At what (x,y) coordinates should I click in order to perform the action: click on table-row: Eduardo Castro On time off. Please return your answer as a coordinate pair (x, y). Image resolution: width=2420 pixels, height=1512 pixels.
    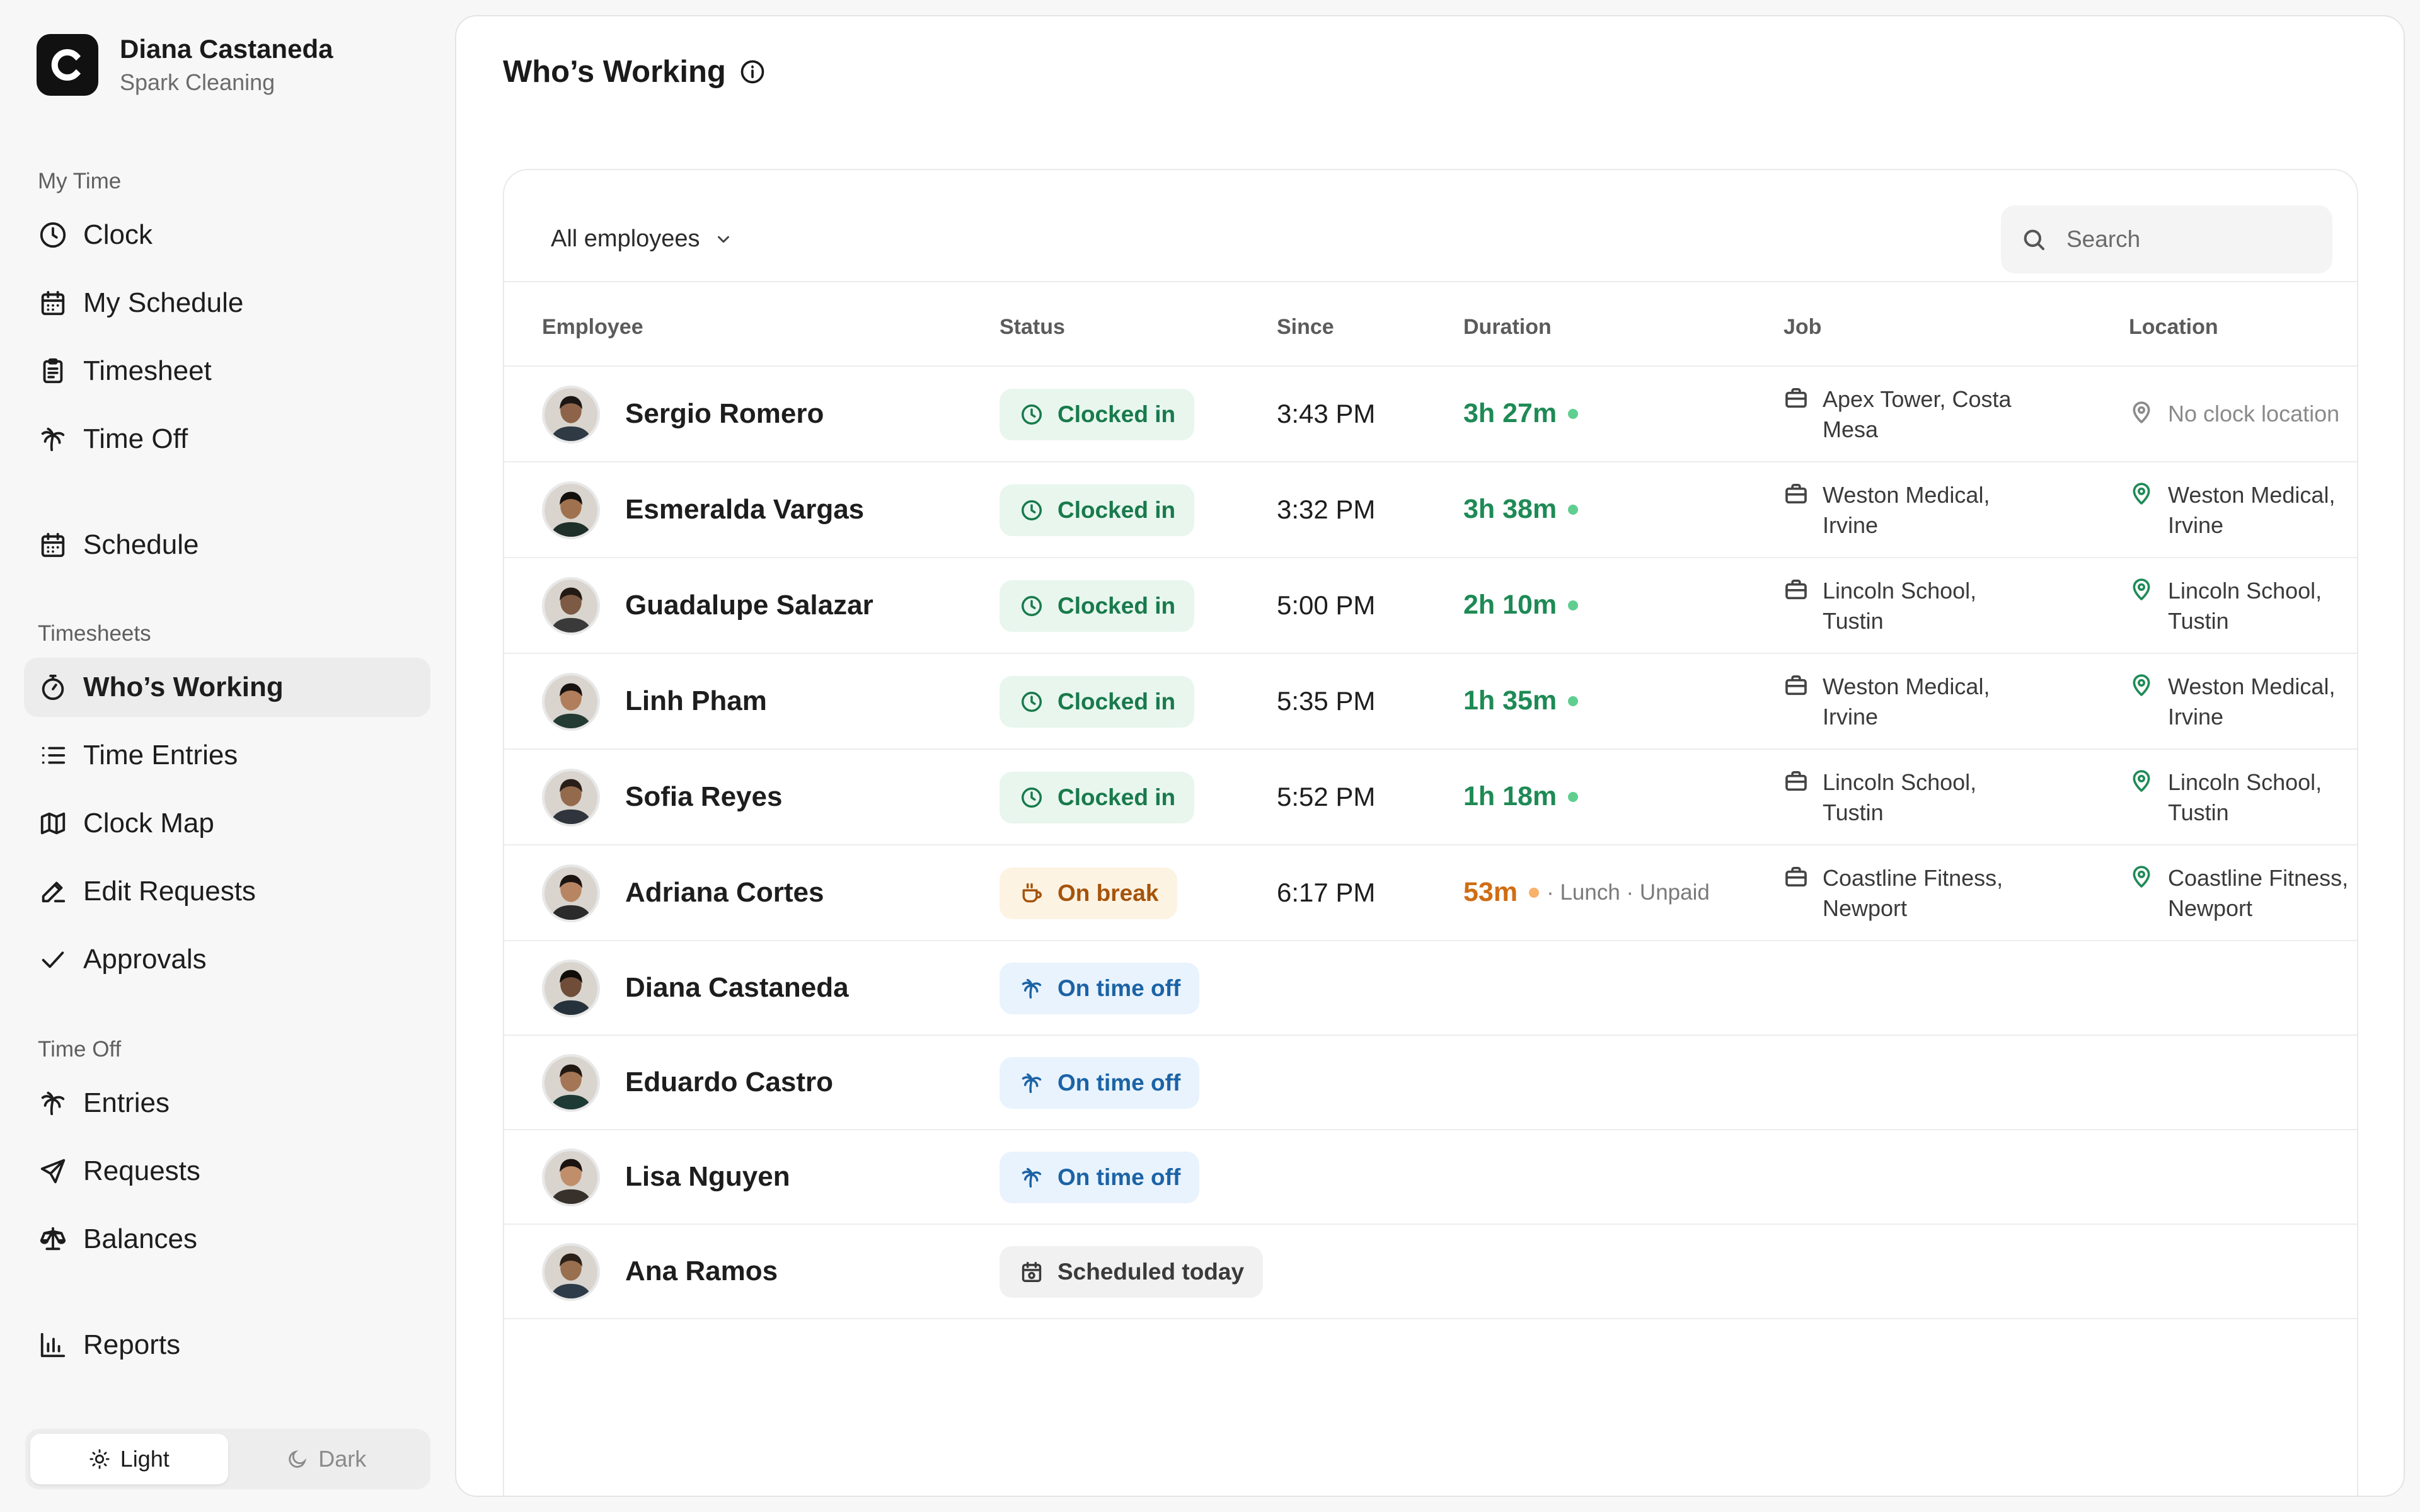
    Looking at the image, I should click on (1431, 1083).